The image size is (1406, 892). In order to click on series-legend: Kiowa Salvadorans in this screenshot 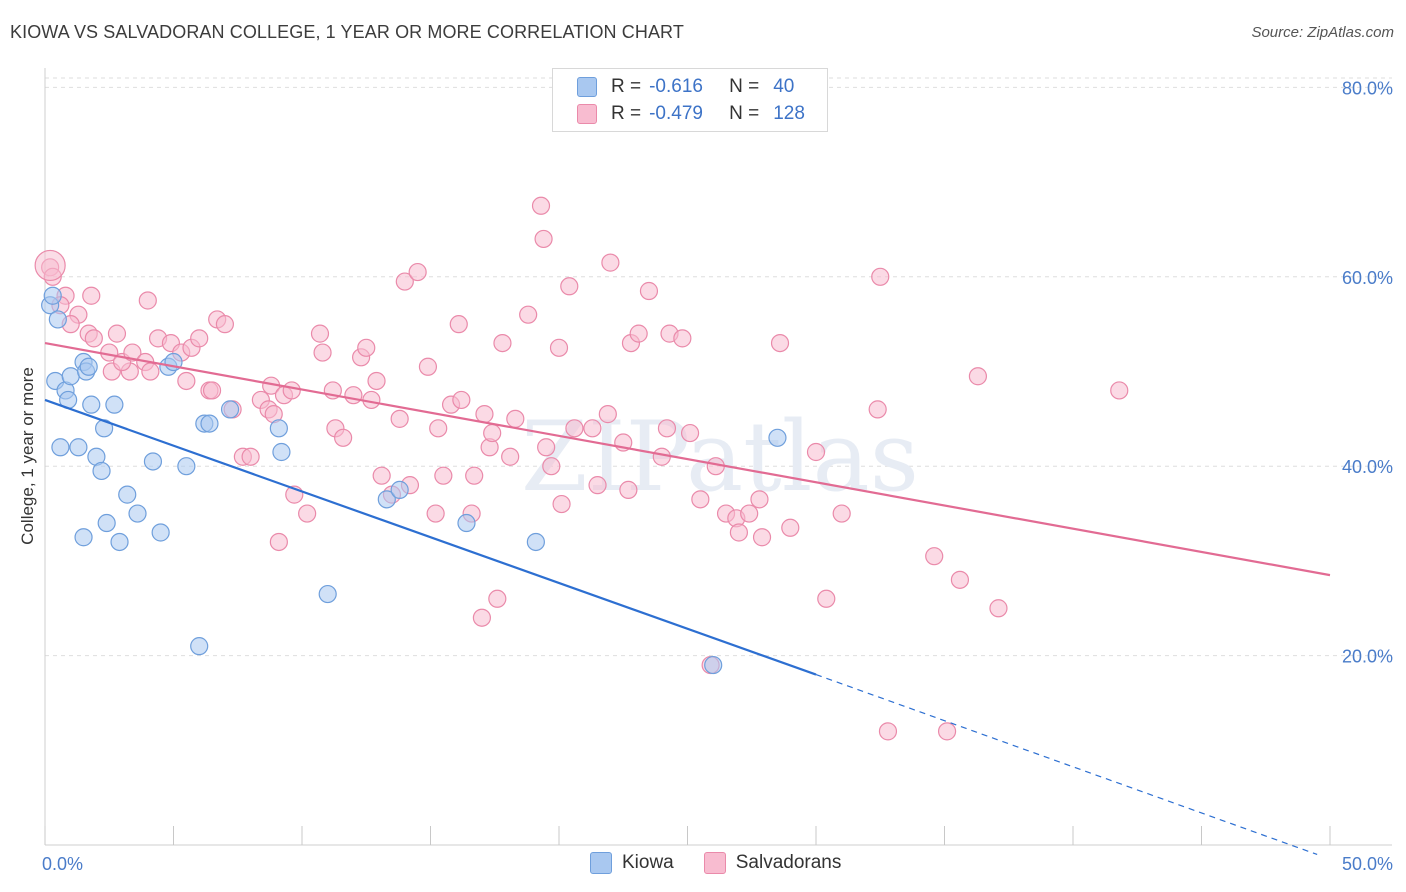, I will do `click(730, 863)`.